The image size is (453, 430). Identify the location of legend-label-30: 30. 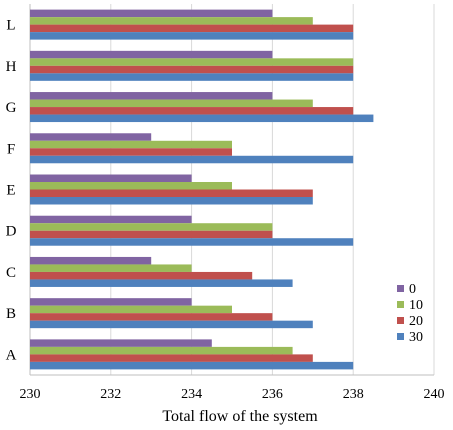
(416, 337).